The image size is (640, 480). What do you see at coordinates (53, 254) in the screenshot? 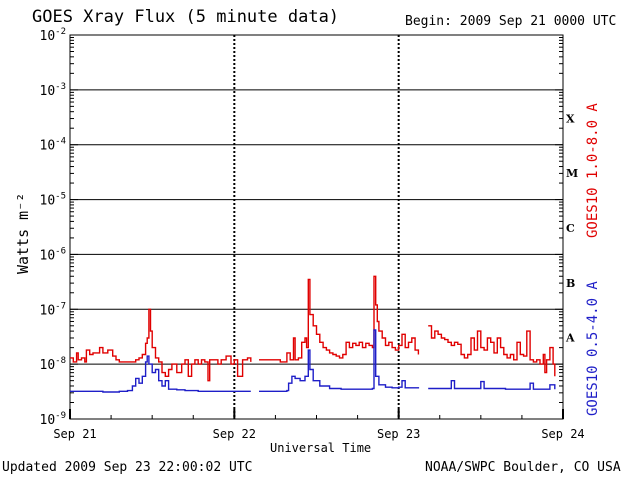
I see `y-tick-label: 10⁻⁶` at bounding box center [53, 254].